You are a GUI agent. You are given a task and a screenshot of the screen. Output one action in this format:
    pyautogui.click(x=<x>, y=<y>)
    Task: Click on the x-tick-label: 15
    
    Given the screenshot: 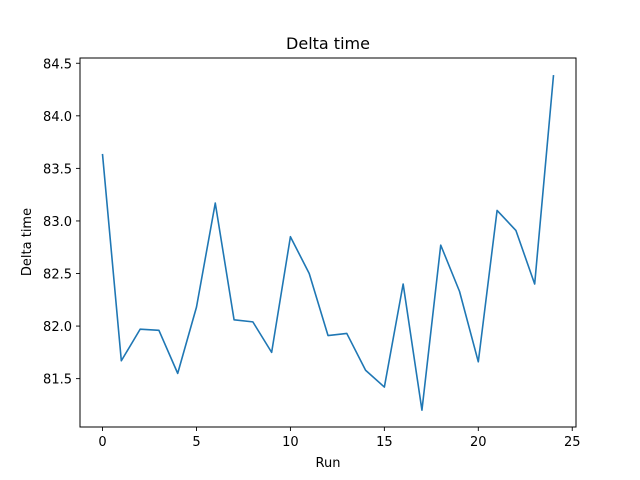 What is the action you would take?
    pyautogui.click(x=384, y=442)
    